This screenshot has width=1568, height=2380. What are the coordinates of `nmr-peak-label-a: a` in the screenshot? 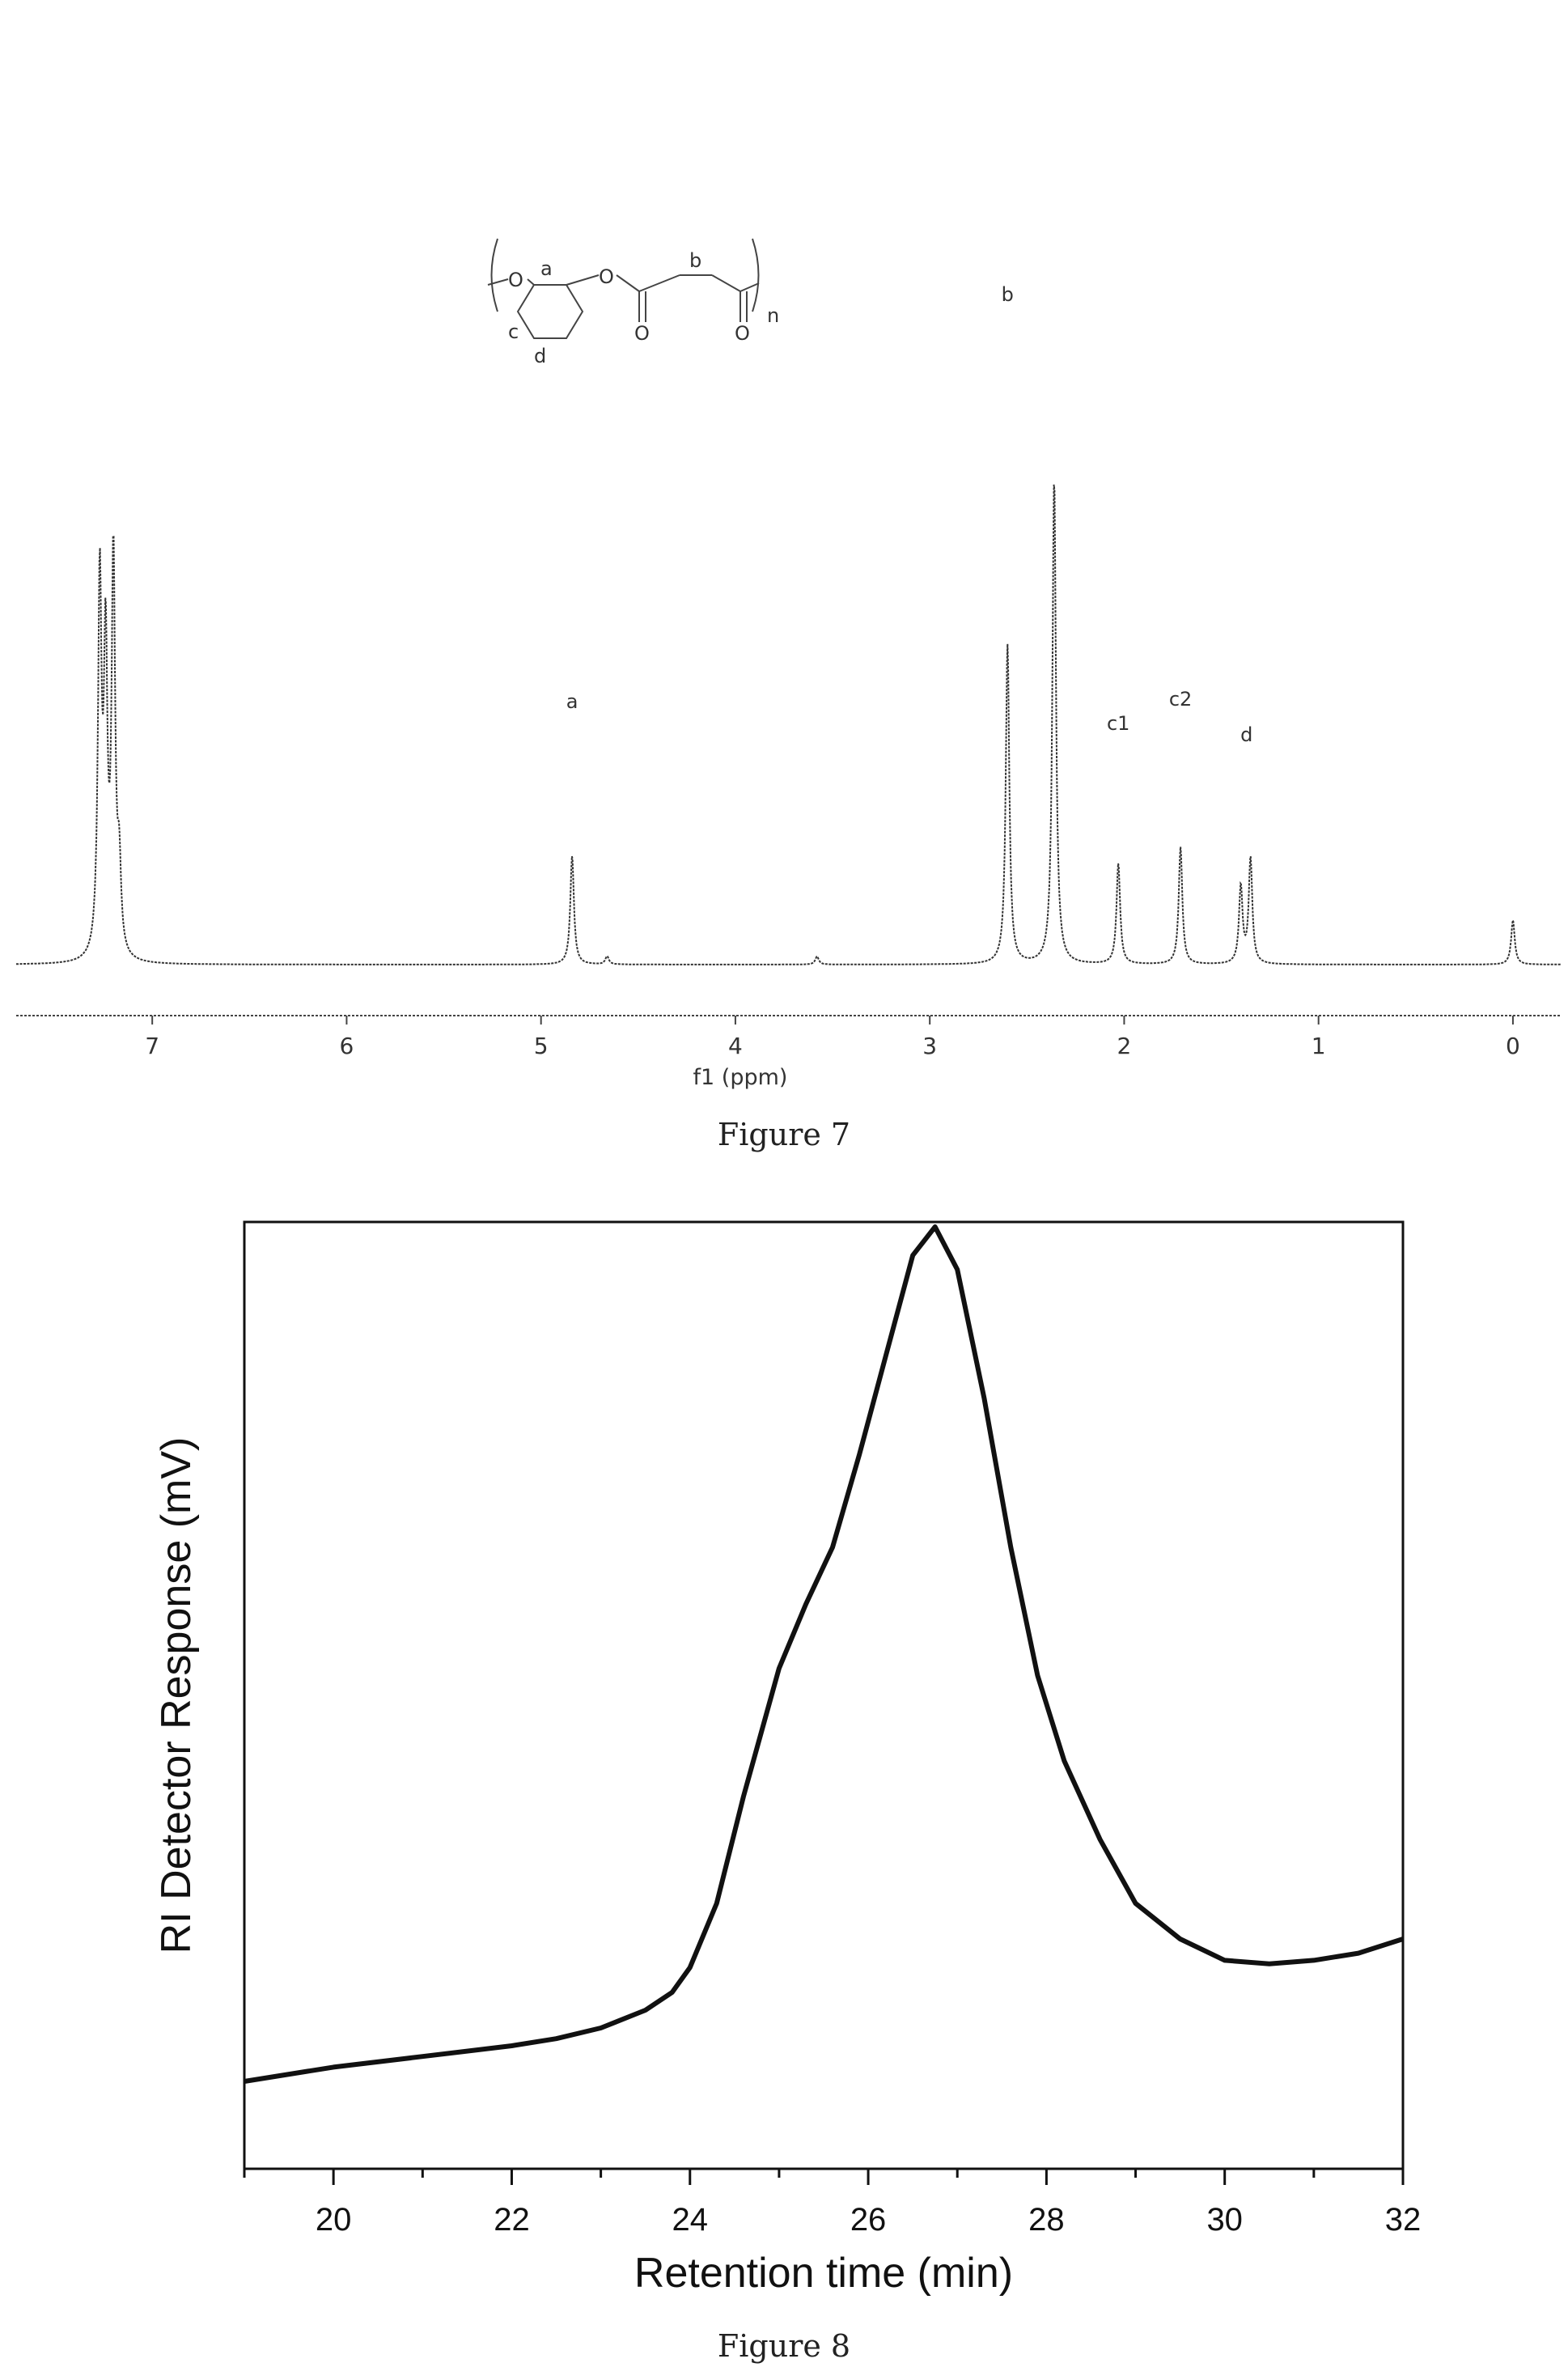 It's located at (572, 702).